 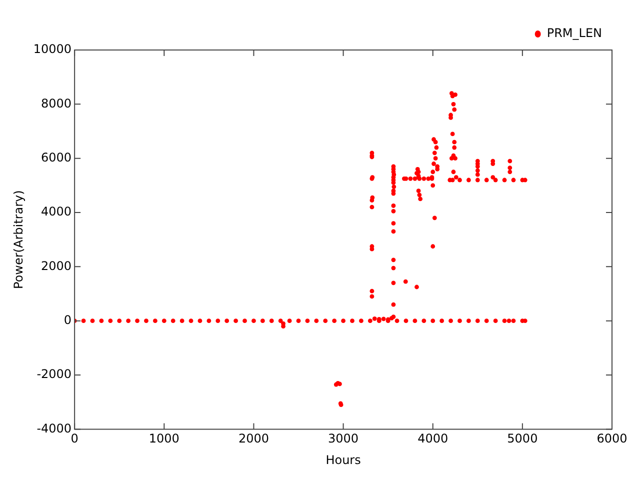 What do you see at coordinates (68, 319) in the screenshot?
I see `y-tick-label: 0` at bounding box center [68, 319].